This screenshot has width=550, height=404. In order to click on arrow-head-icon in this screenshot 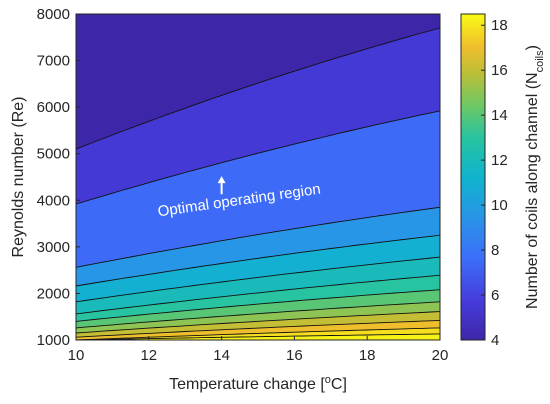, I will do `click(221, 180)`.